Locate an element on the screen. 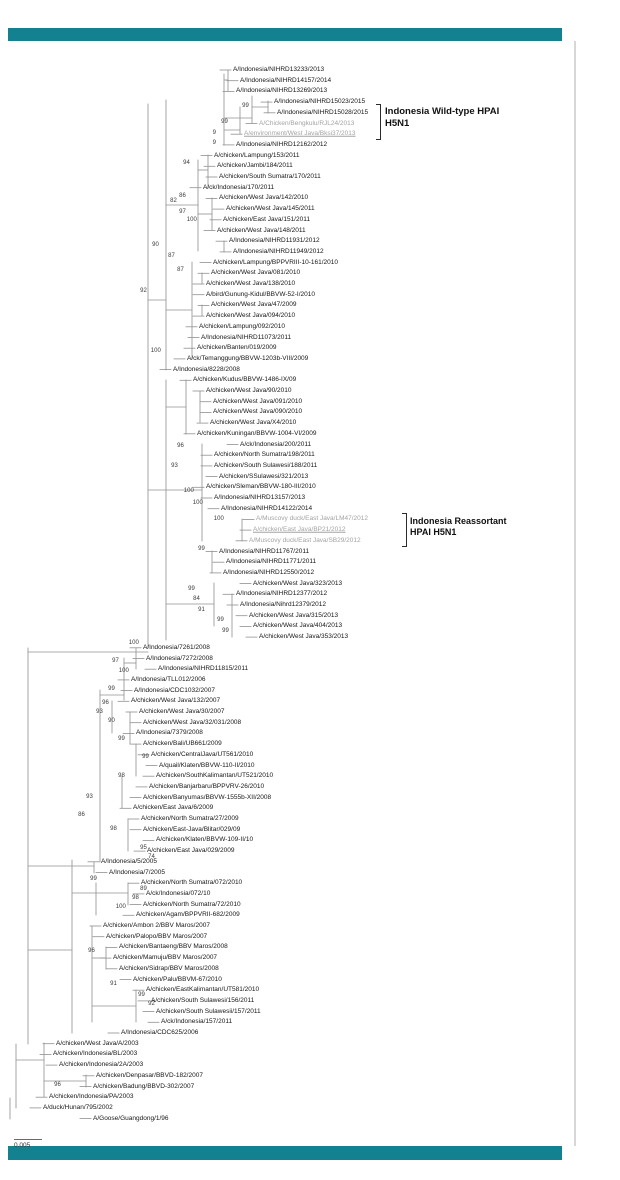 Image resolution: width=620 pixels, height=1180 pixels. taxon-label: A/chicken/Agam/BPPVRII-682/2009 is located at coordinates (188, 915).